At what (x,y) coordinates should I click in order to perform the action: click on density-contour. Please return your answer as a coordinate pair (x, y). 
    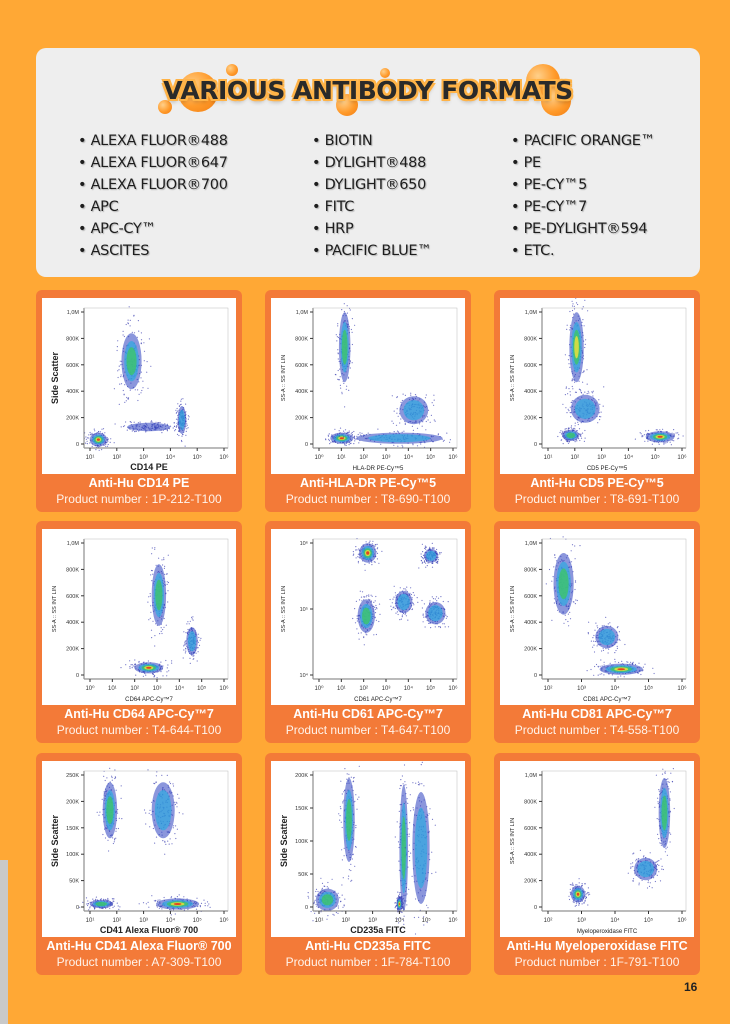
    Looking at the image, I should click on (368, 553).